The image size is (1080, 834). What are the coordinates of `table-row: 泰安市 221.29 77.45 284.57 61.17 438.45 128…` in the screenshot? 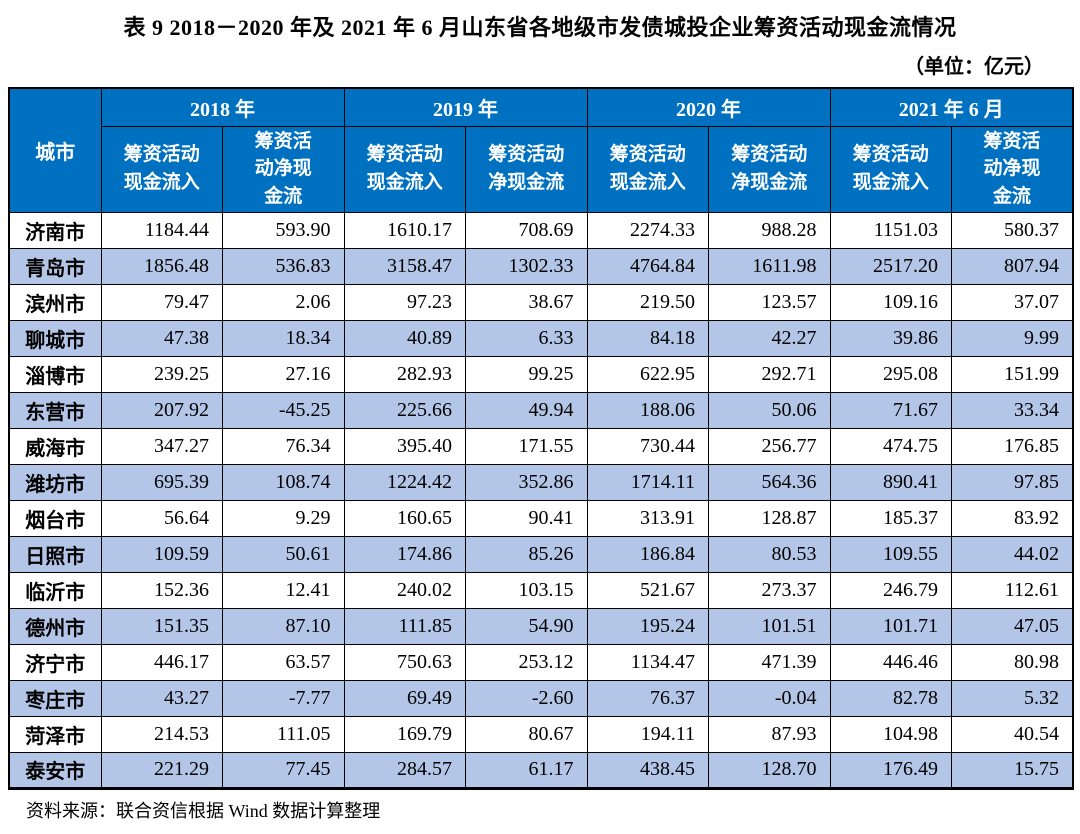 It's located at (541, 770).